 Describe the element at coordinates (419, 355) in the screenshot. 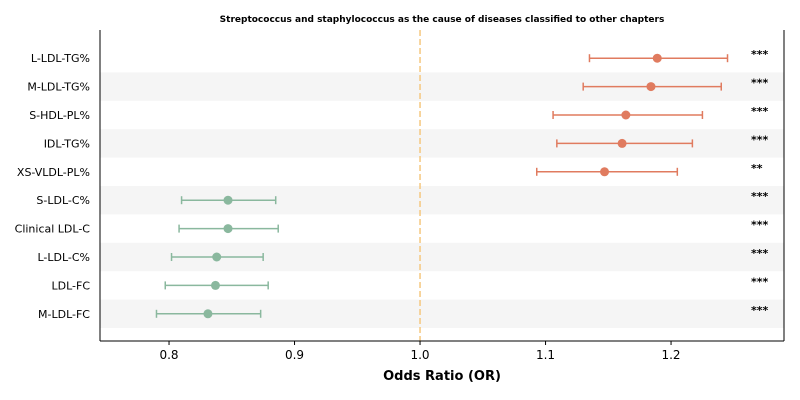

I see `x-tick-label: 1.0` at that location.